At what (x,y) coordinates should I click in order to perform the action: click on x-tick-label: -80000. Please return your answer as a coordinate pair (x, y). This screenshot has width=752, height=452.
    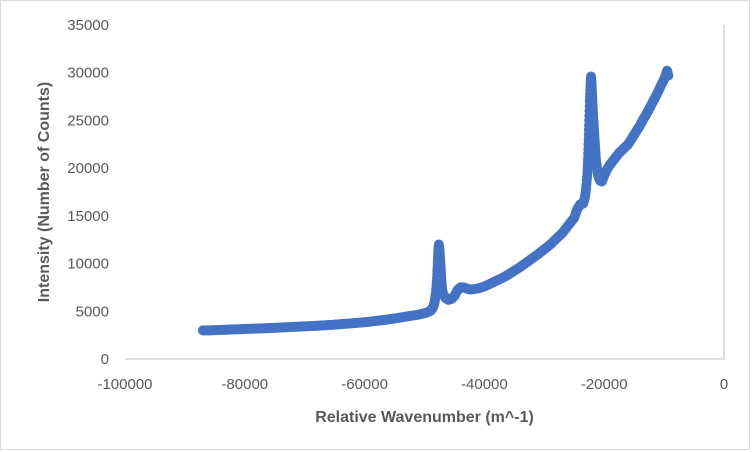
    Looking at the image, I should click on (244, 384).